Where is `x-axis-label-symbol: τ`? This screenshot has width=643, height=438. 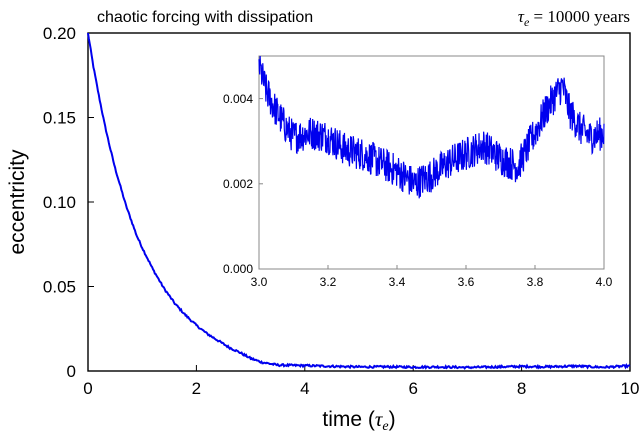 x-axis-label-symbol: τ is located at coordinates (379, 419).